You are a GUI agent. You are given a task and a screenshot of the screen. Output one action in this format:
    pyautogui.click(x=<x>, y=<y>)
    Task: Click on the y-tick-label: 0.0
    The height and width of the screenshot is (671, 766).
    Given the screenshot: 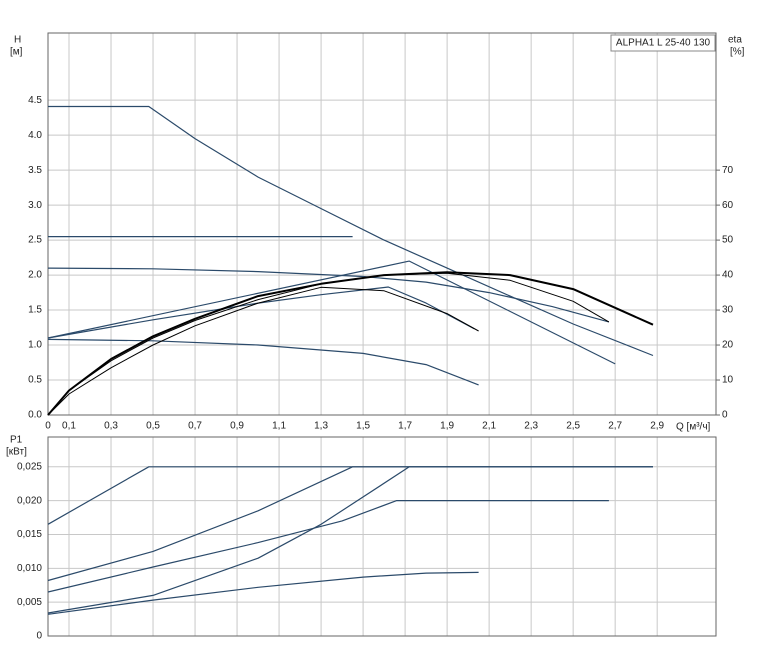 What is the action you would take?
    pyautogui.click(x=35, y=415)
    